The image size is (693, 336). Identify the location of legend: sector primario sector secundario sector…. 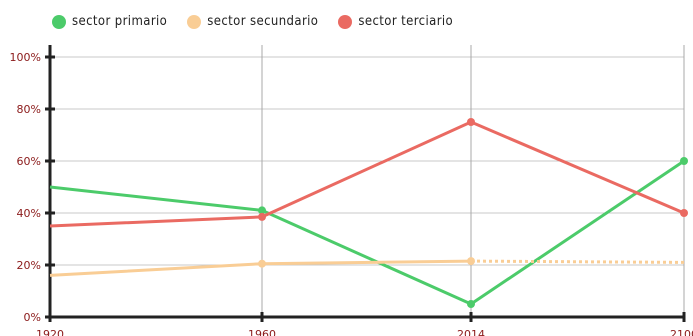
(252, 21).